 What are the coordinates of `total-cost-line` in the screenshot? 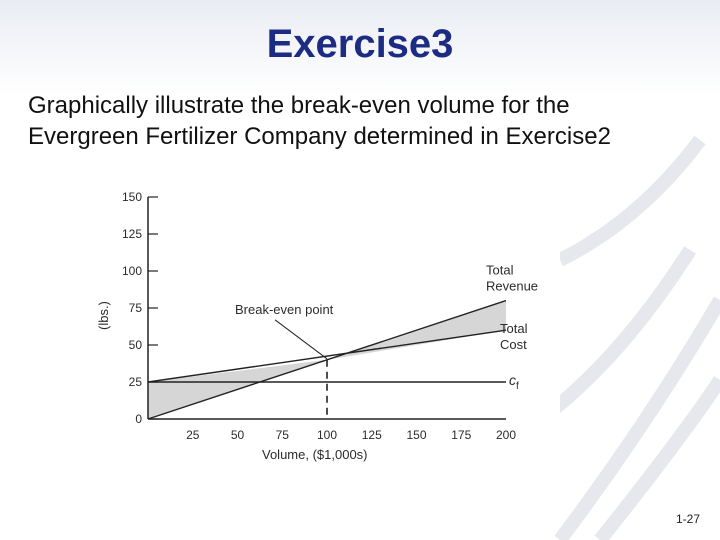 It's located at (327, 356).